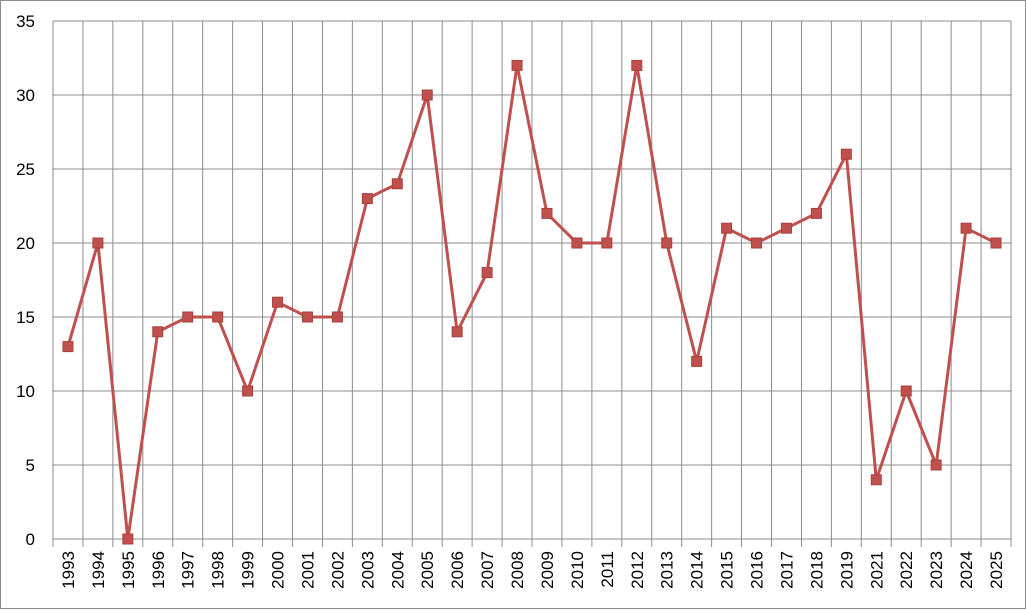 The image size is (1026, 610). Describe the element at coordinates (457, 570) in the screenshot. I see `x-tick-label: 2006` at that location.